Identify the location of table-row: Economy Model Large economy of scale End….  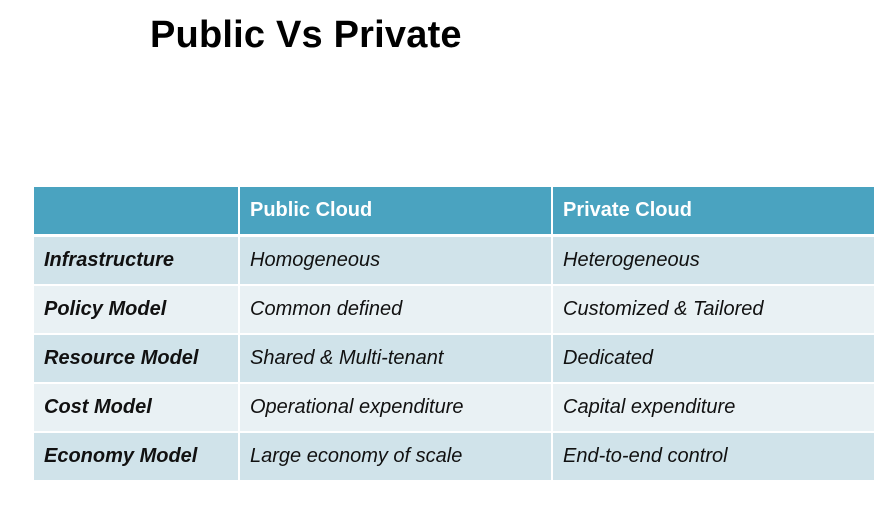
(454, 457).